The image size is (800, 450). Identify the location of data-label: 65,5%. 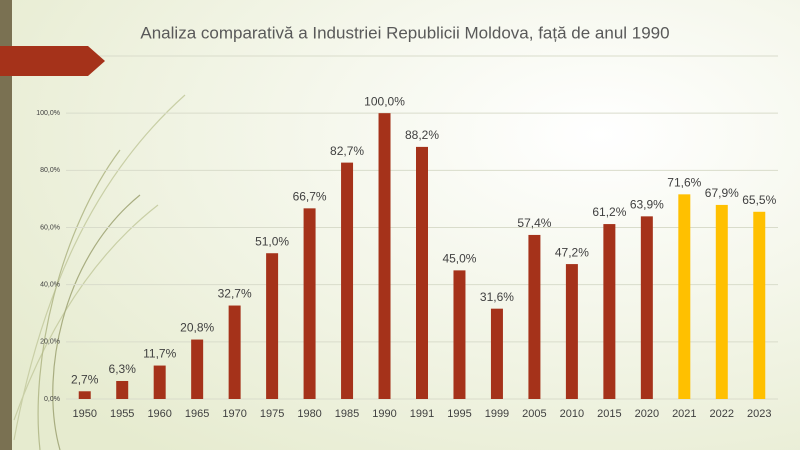
(759, 200).